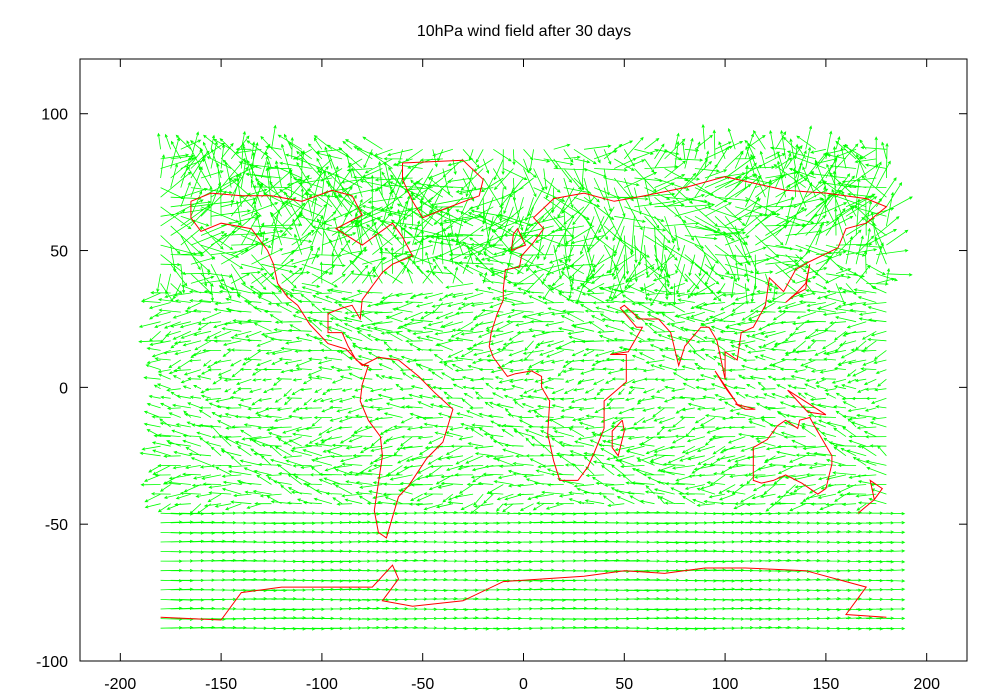 This screenshot has height=700, width=1000. What do you see at coordinates (52, 662) in the screenshot?
I see `y-tick-label: -100` at bounding box center [52, 662].